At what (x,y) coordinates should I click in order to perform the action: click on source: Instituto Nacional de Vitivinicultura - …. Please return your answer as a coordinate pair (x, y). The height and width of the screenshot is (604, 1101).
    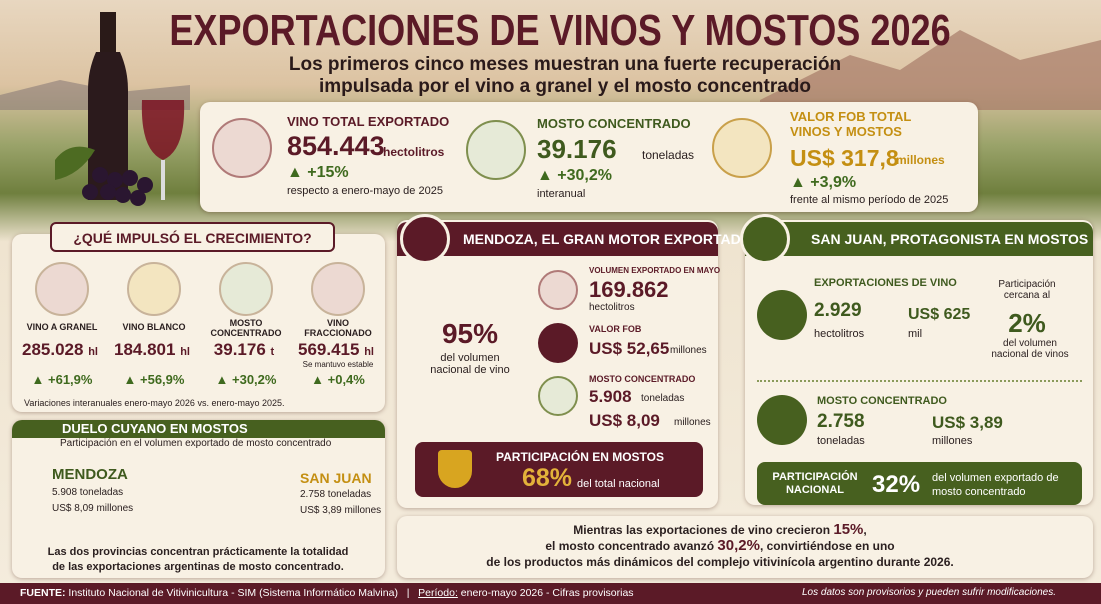
    Looking at the image, I should click on (233, 593).